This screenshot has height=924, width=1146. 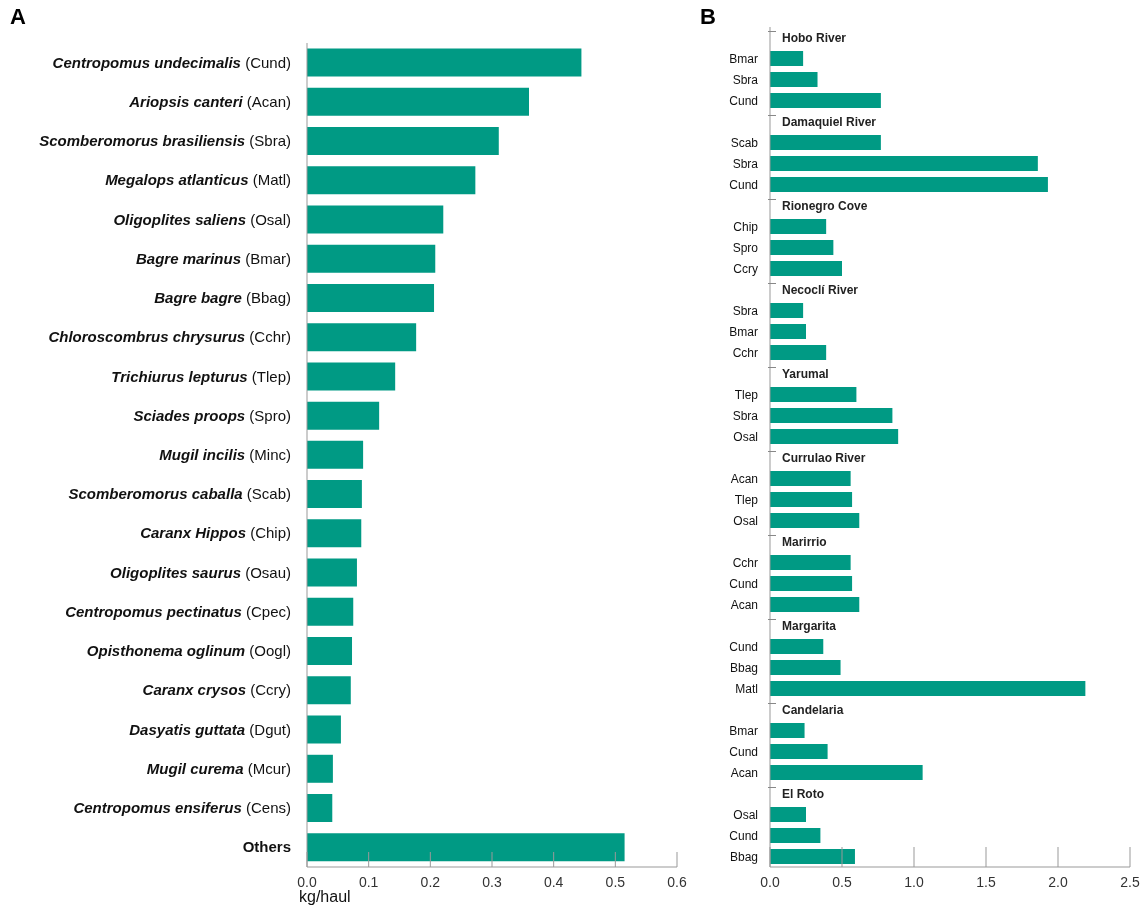 What do you see at coordinates (746, 226) in the screenshot?
I see `y-tick-label: Chip` at bounding box center [746, 226].